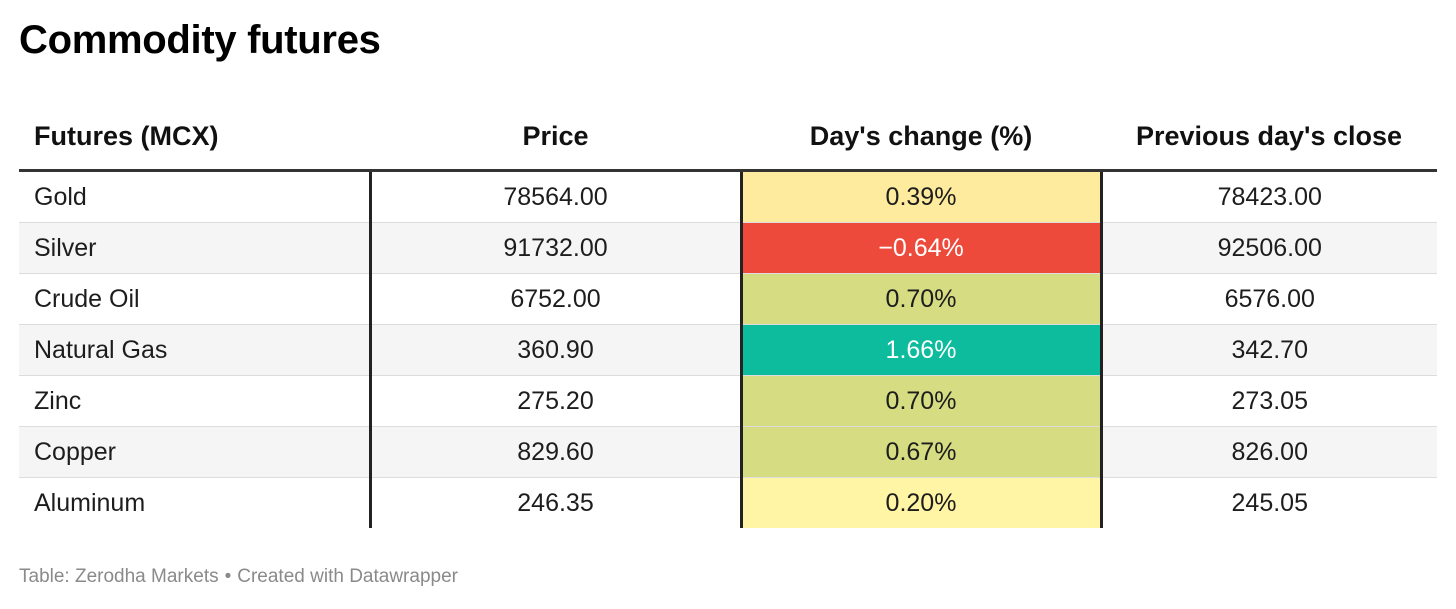 The height and width of the screenshot is (609, 1456). I want to click on cell-previous-close: 826.00, so click(1268, 452).